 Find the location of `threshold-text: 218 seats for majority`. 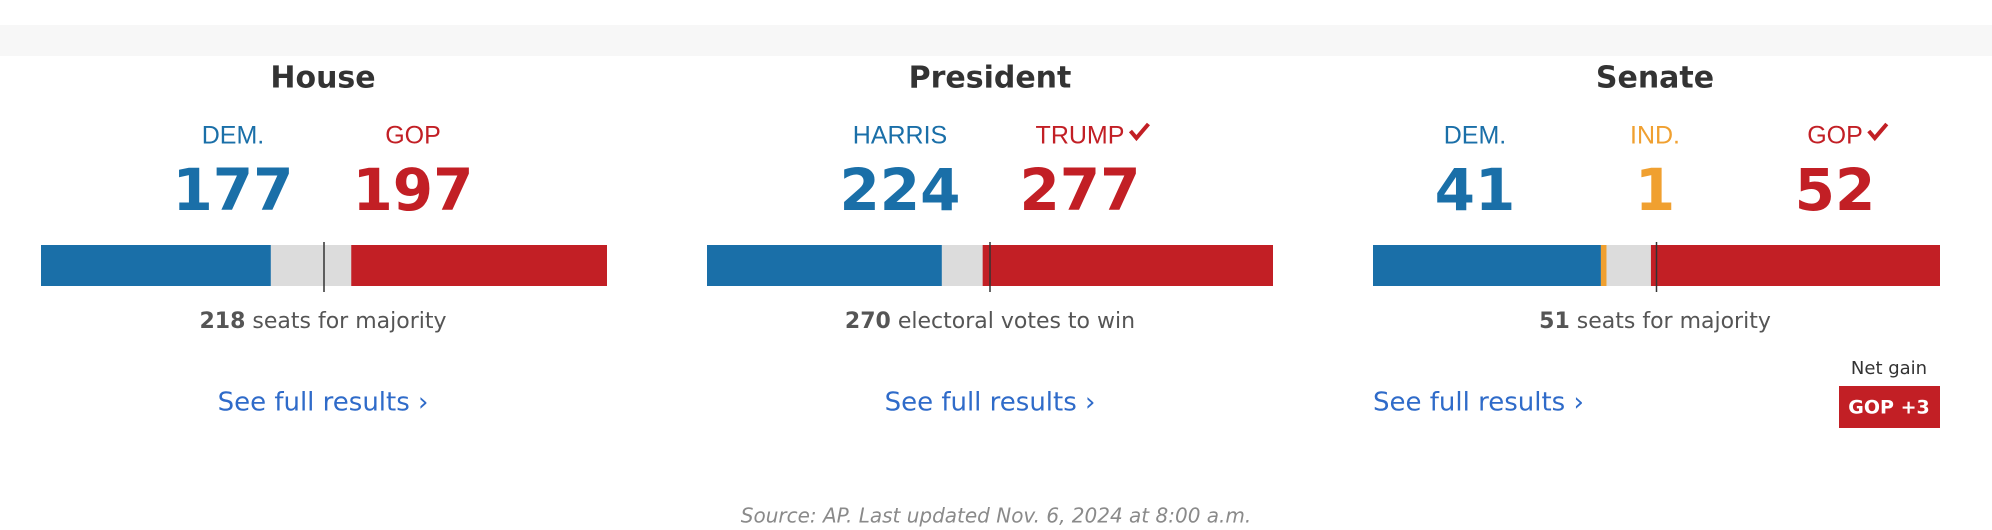

threshold-text: 218 seats for majority is located at coordinates (322, 321).